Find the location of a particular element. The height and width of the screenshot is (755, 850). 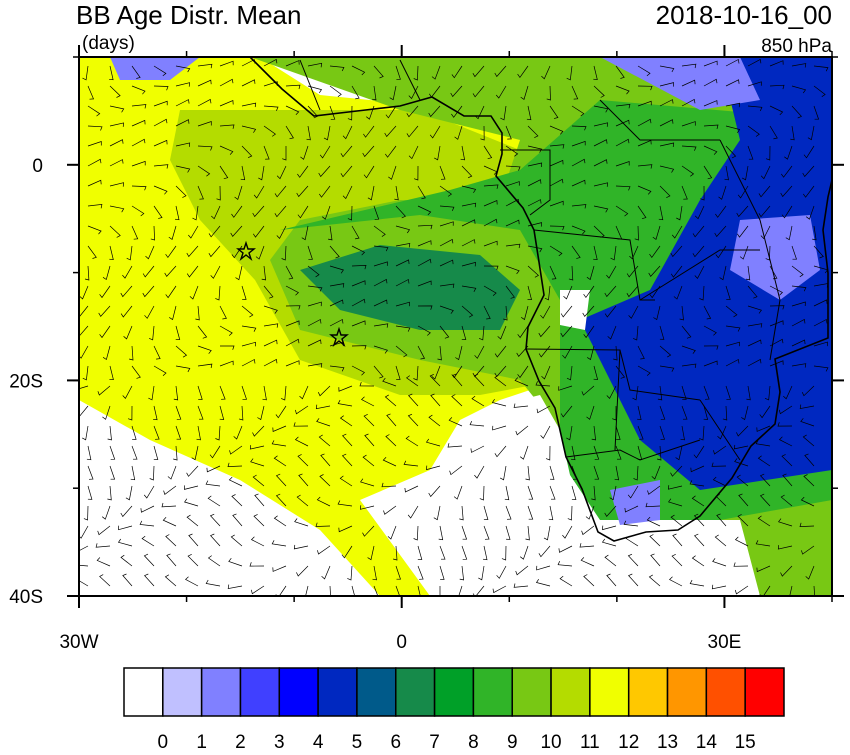

colorbar-label: 3 is located at coordinates (279, 741).